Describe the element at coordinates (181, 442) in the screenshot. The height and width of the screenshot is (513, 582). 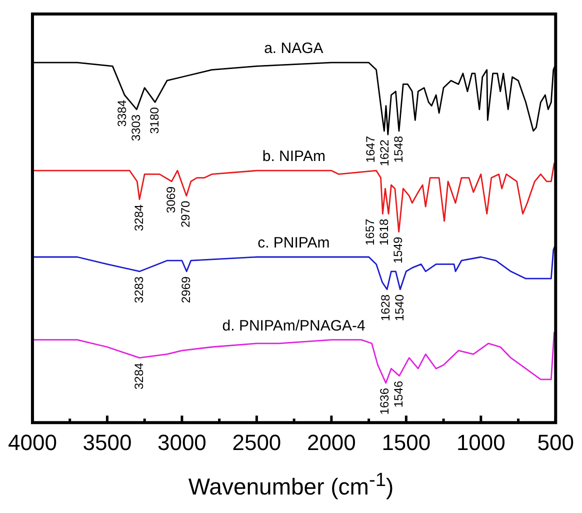
I see `x-tick-label: 3000` at that location.